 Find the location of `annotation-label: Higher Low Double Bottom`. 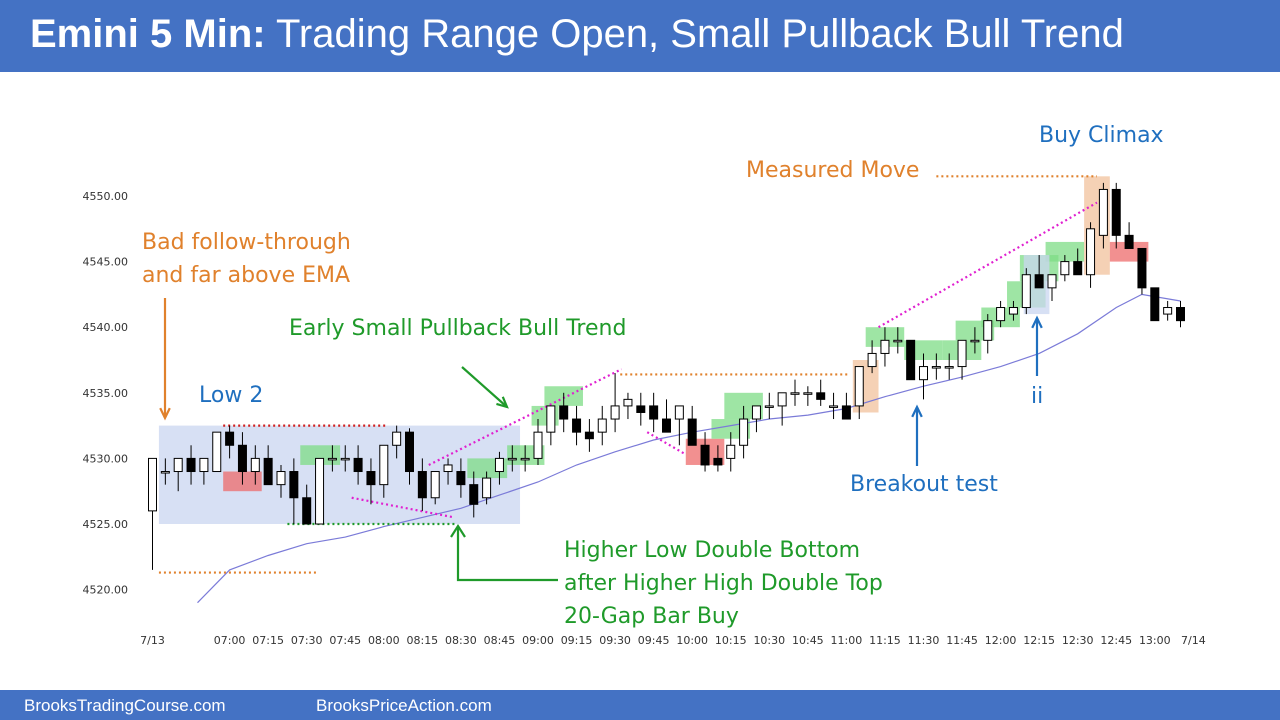

annotation-label: Higher Low Double Bottom is located at coordinates (712, 550).